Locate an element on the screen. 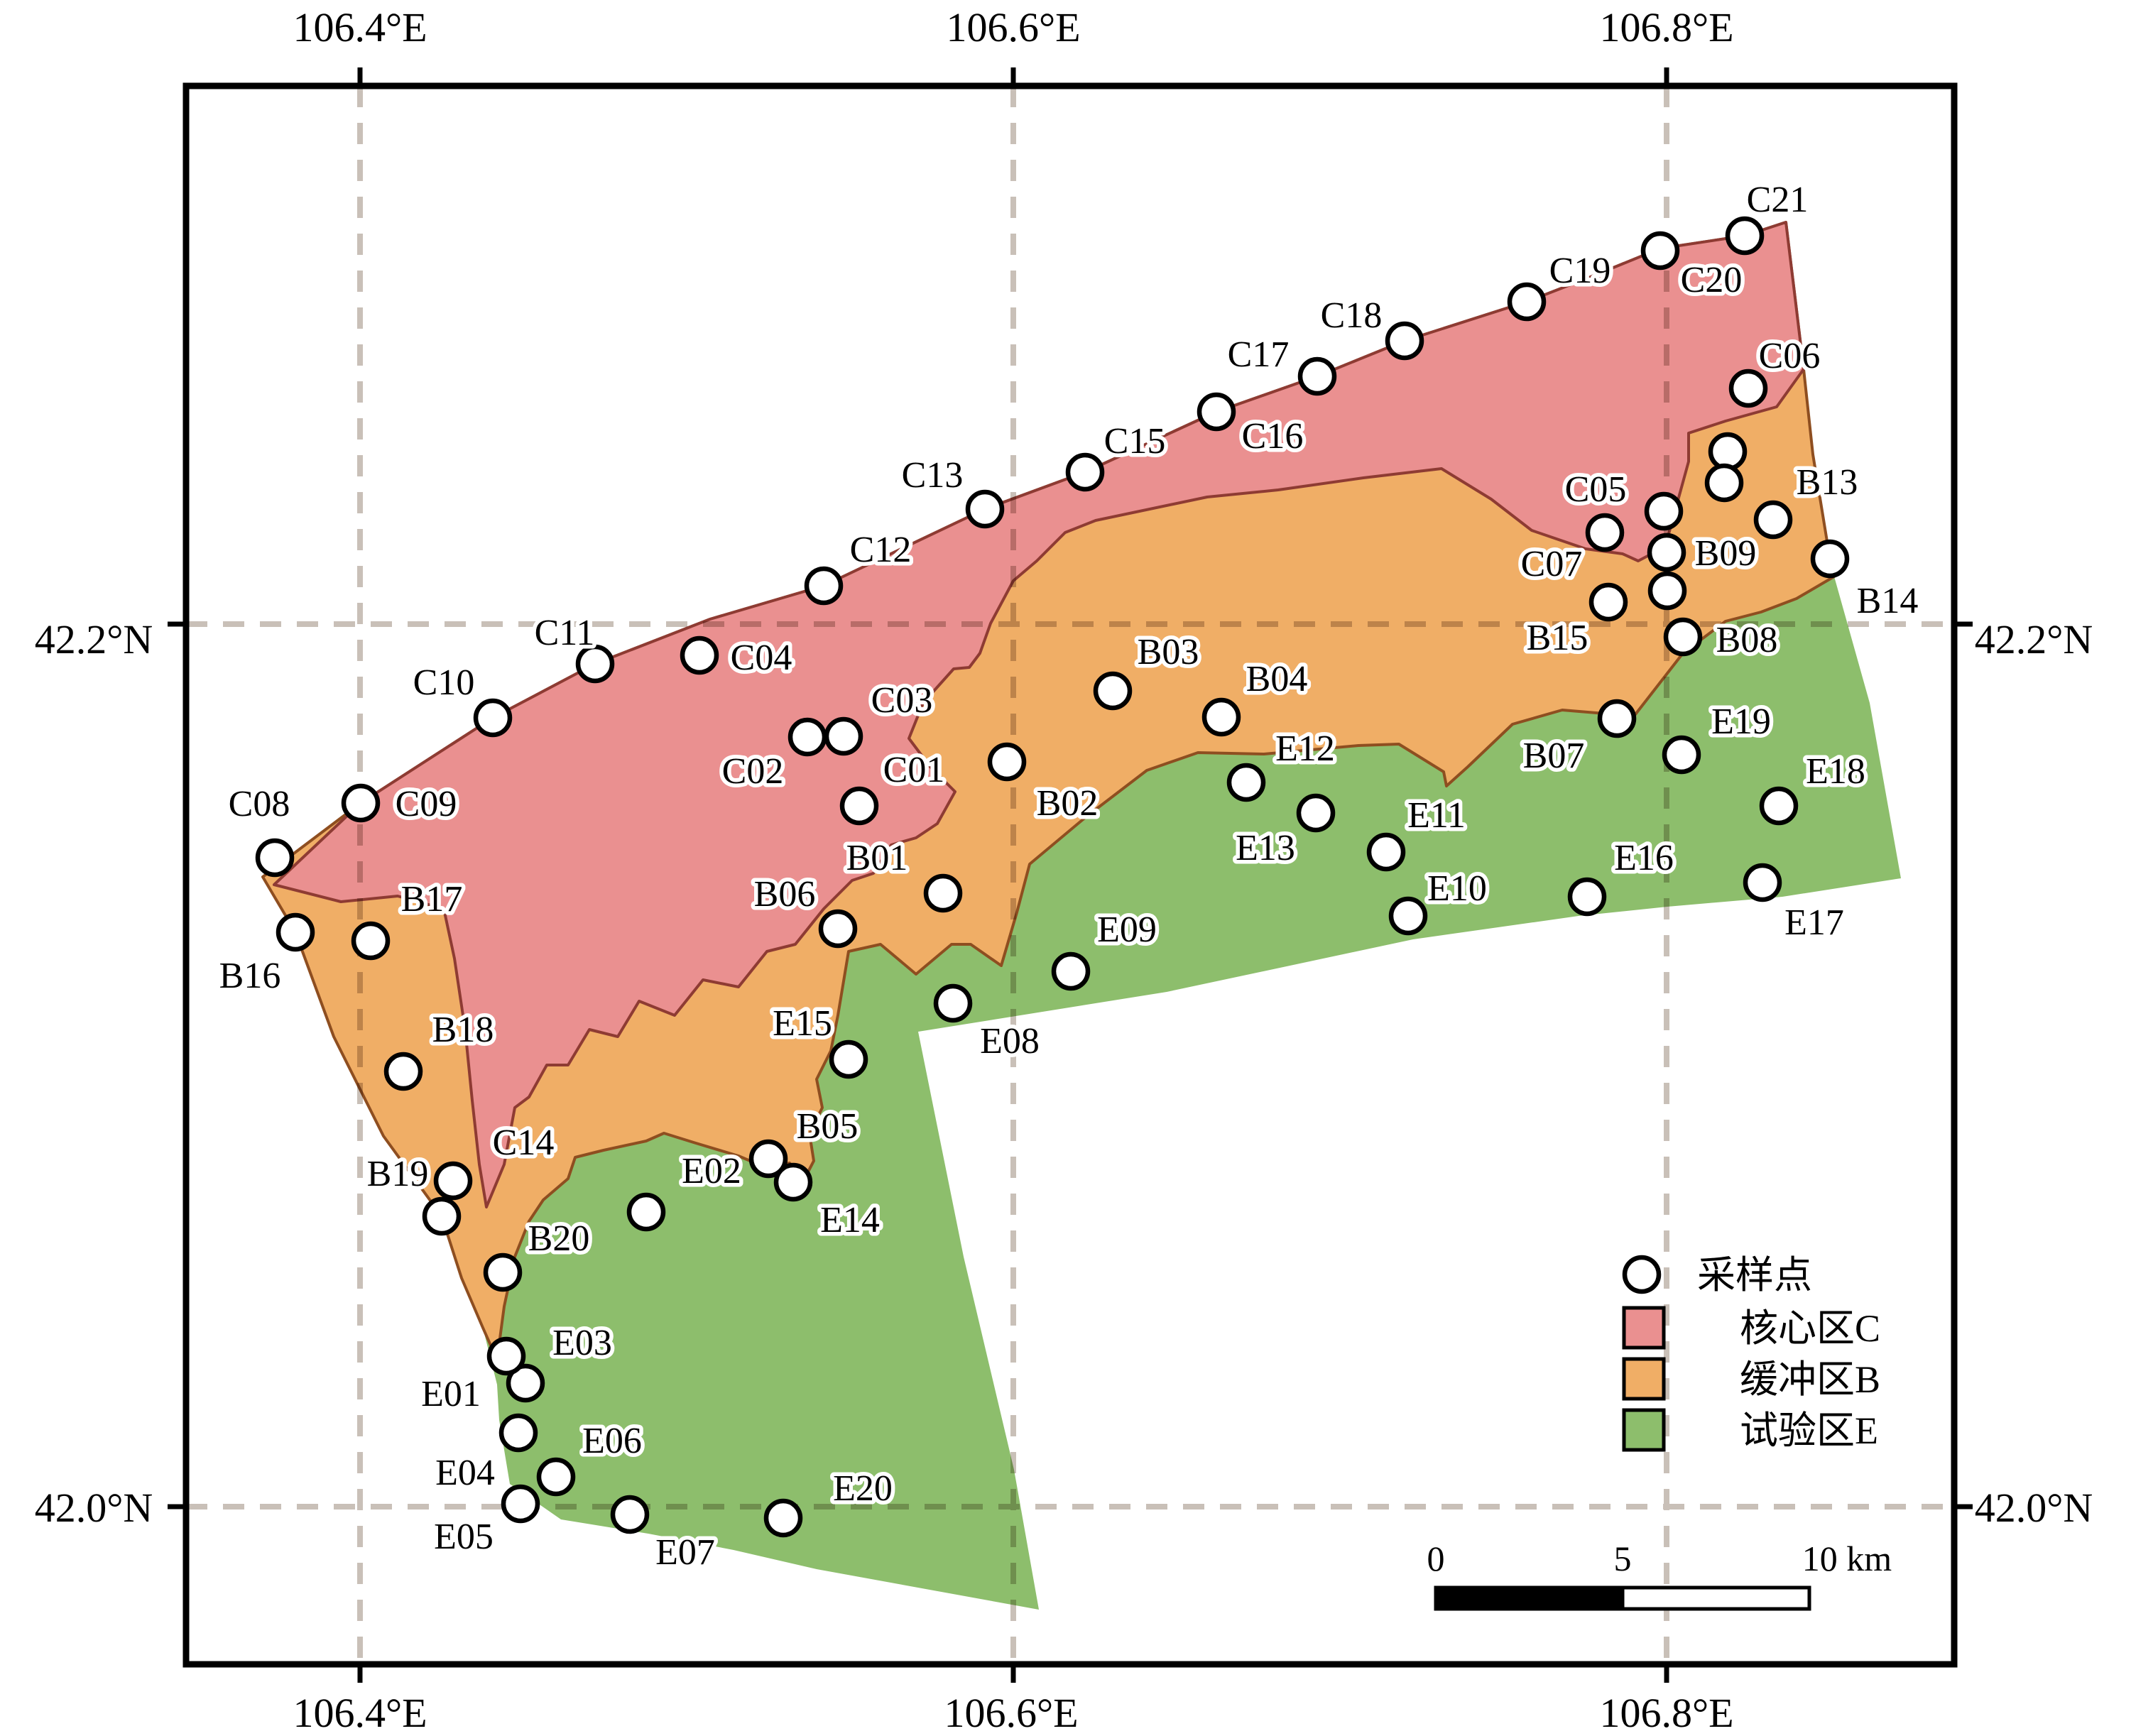 Image resolution: width=2131 pixels, height=1736 pixels. point-label-C15: C15 is located at coordinates (1135, 441).